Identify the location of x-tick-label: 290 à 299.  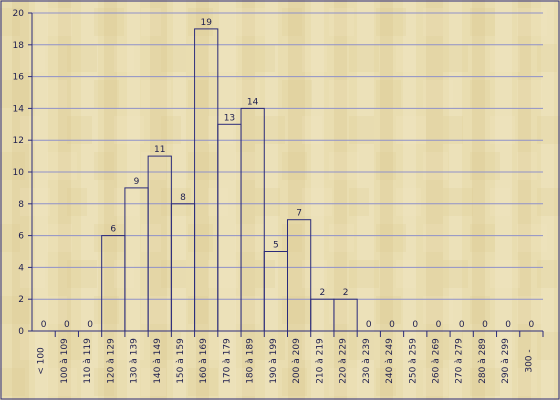
(506, 361).